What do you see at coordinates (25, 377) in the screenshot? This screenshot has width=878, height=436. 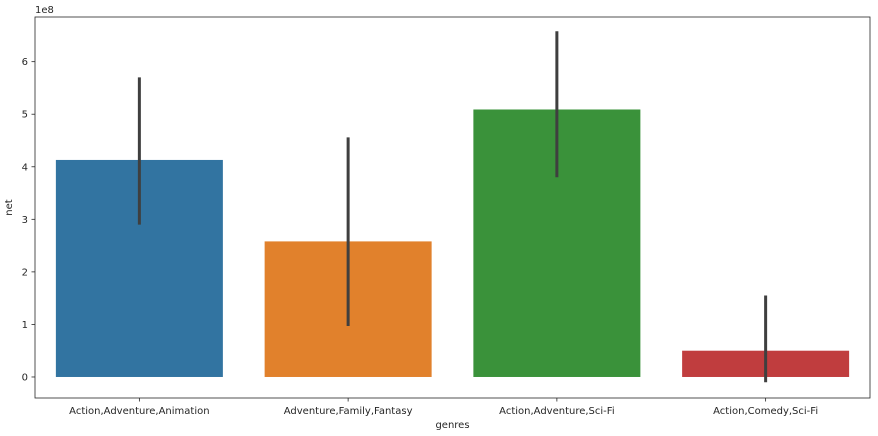 I see `y-tick-label: 0` at bounding box center [25, 377].